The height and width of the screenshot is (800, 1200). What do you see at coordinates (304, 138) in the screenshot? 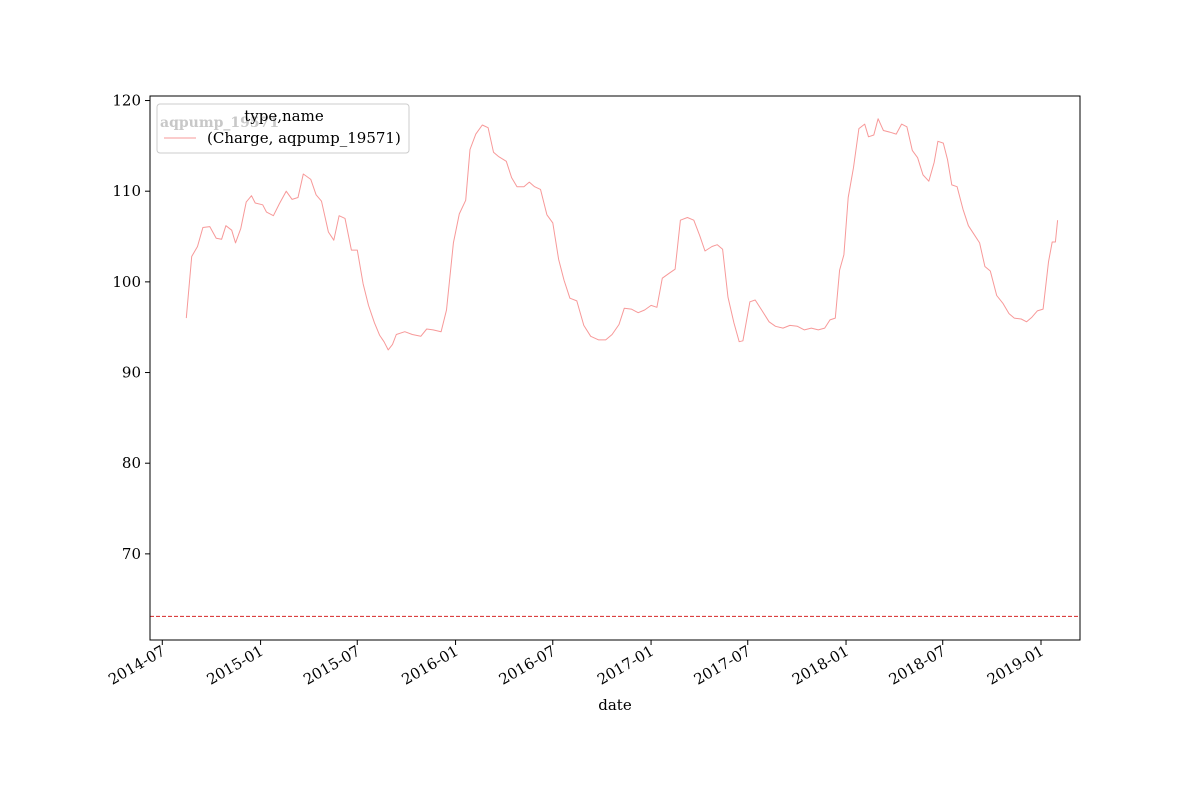
I see `legend-entry: (Charge, aqpump_19571)` at bounding box center [304, 138].